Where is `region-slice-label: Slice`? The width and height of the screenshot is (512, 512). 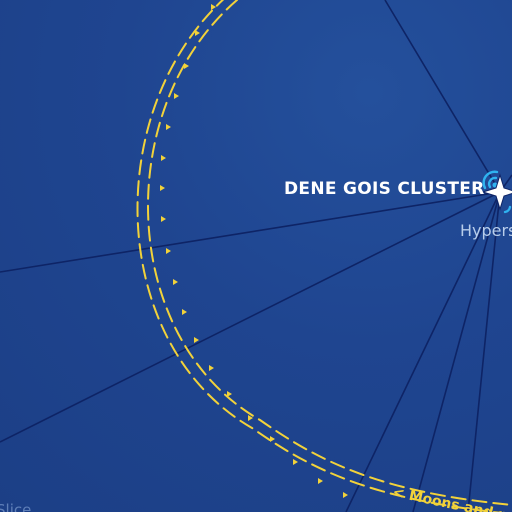 region-slice-label: Slice is located at coordinates (16, 506).